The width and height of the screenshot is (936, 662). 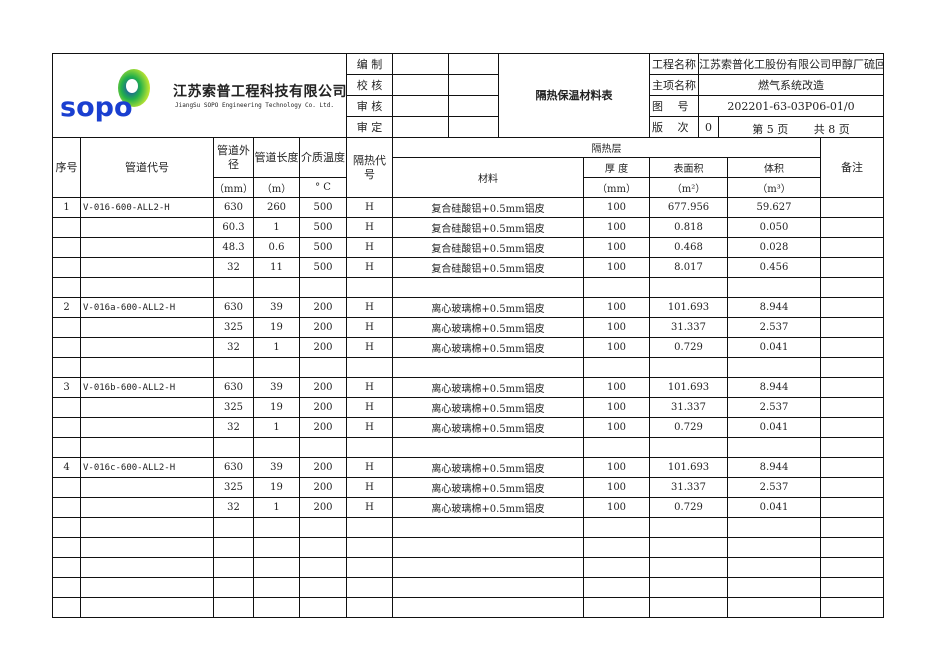 I want to click on col-thickness: 厚 度, so click(x=616, y=167).